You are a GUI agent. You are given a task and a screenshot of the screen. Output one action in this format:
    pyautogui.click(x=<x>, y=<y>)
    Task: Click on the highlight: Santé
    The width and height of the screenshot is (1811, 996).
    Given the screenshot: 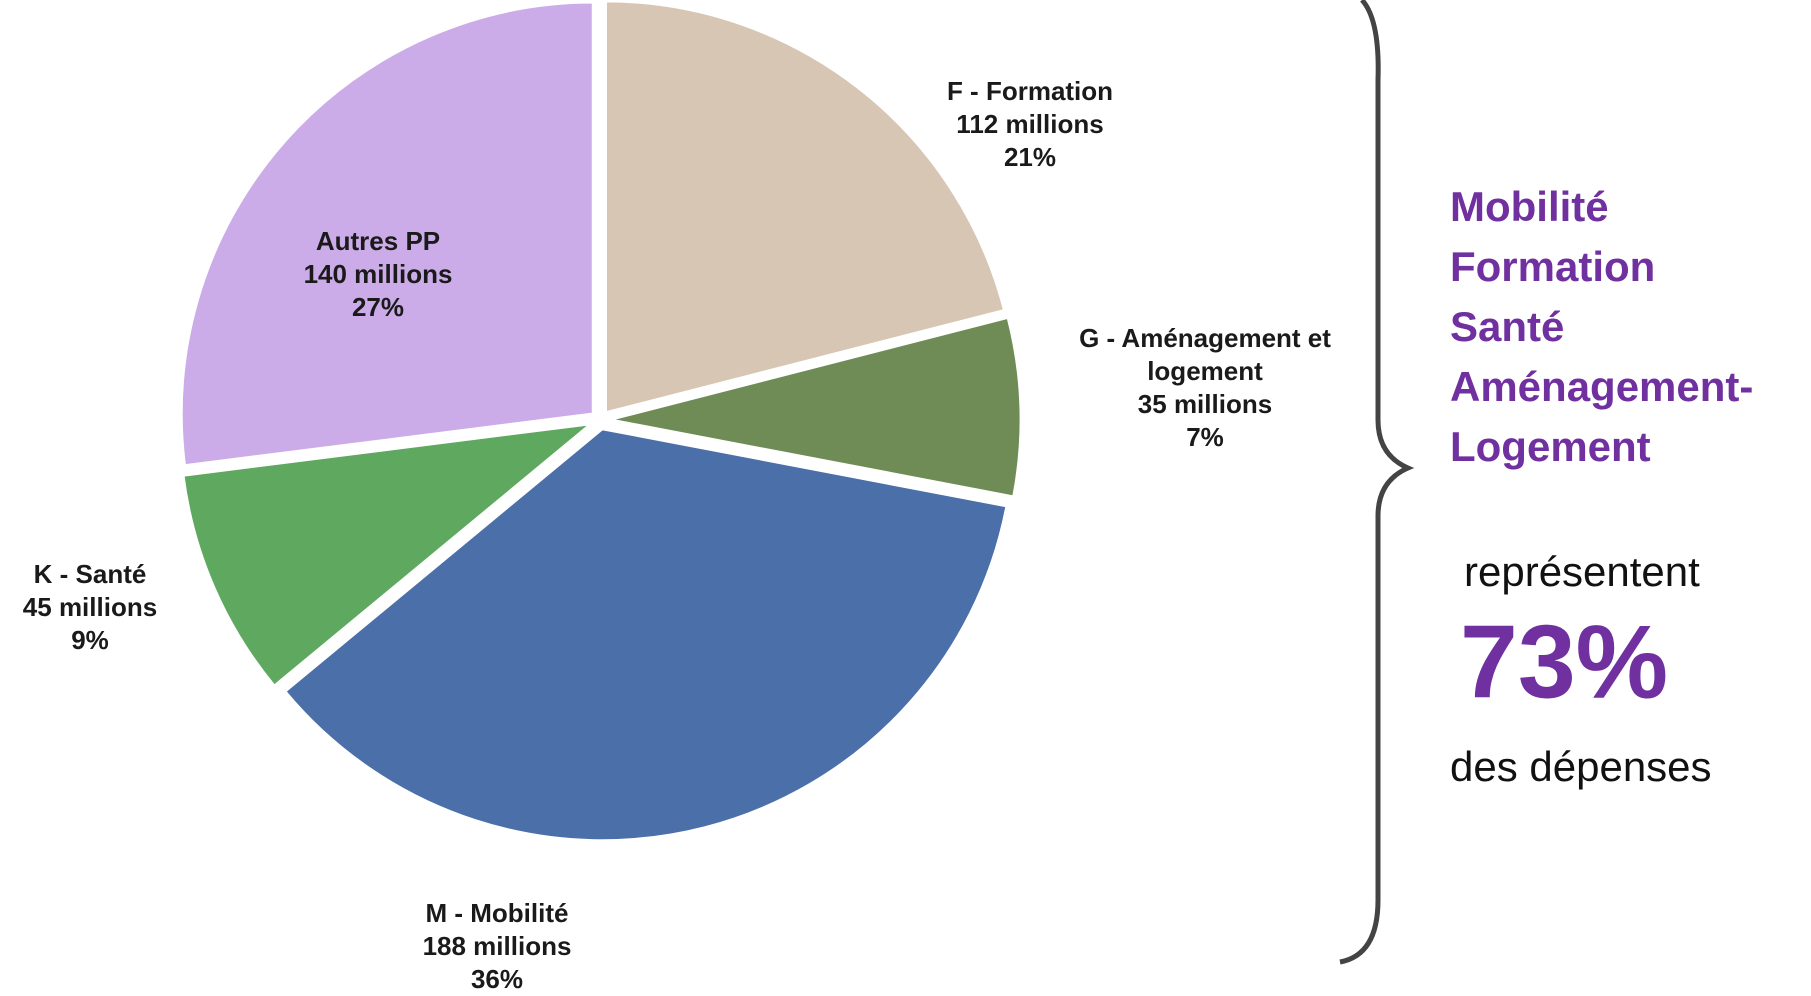 What is the action you would take?
    pyautogui.click(x=1507, y=326)
    